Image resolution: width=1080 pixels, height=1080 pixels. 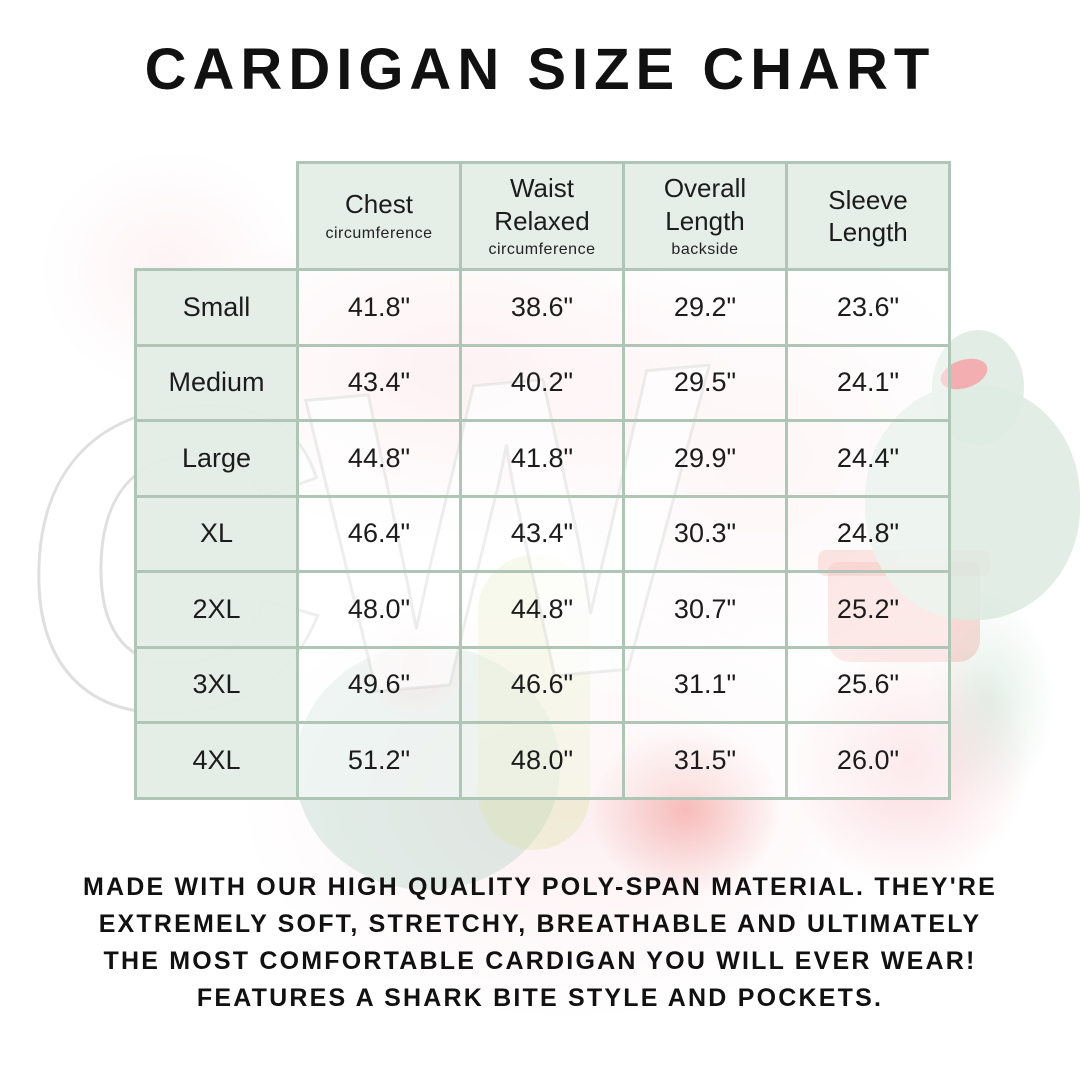 I want to click on value-cell: 29.2", so click(x=705, y=307).